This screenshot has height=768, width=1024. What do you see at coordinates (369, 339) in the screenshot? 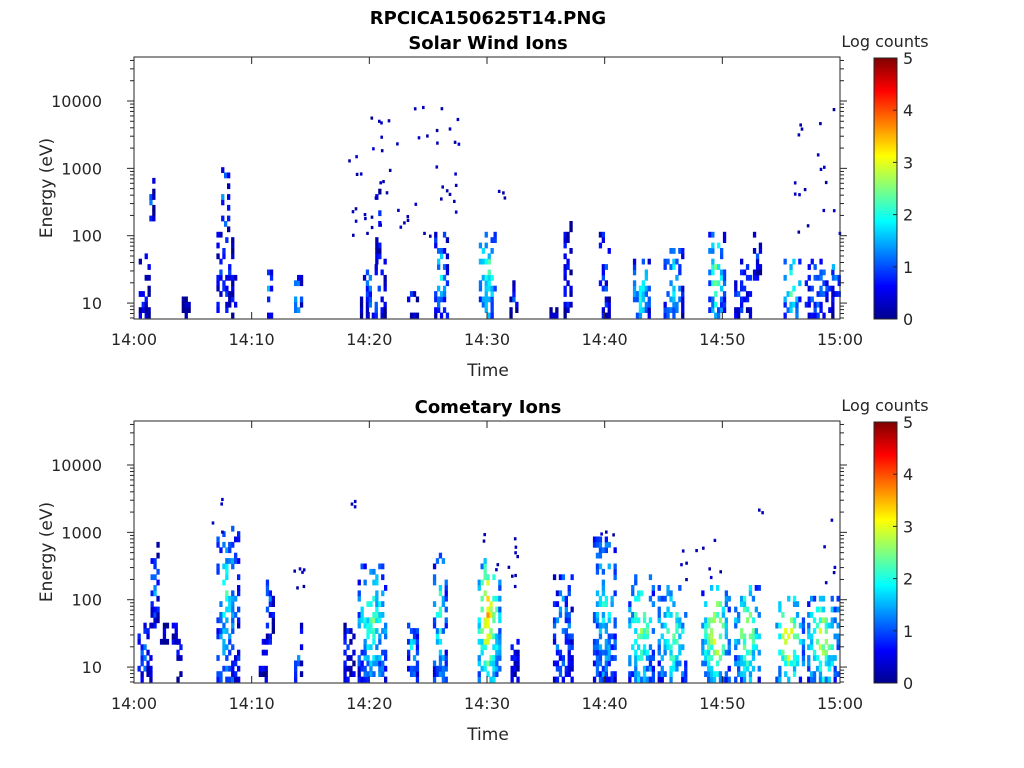
I see `x-tick-label: 14:20` at bounding box center [369, 339].